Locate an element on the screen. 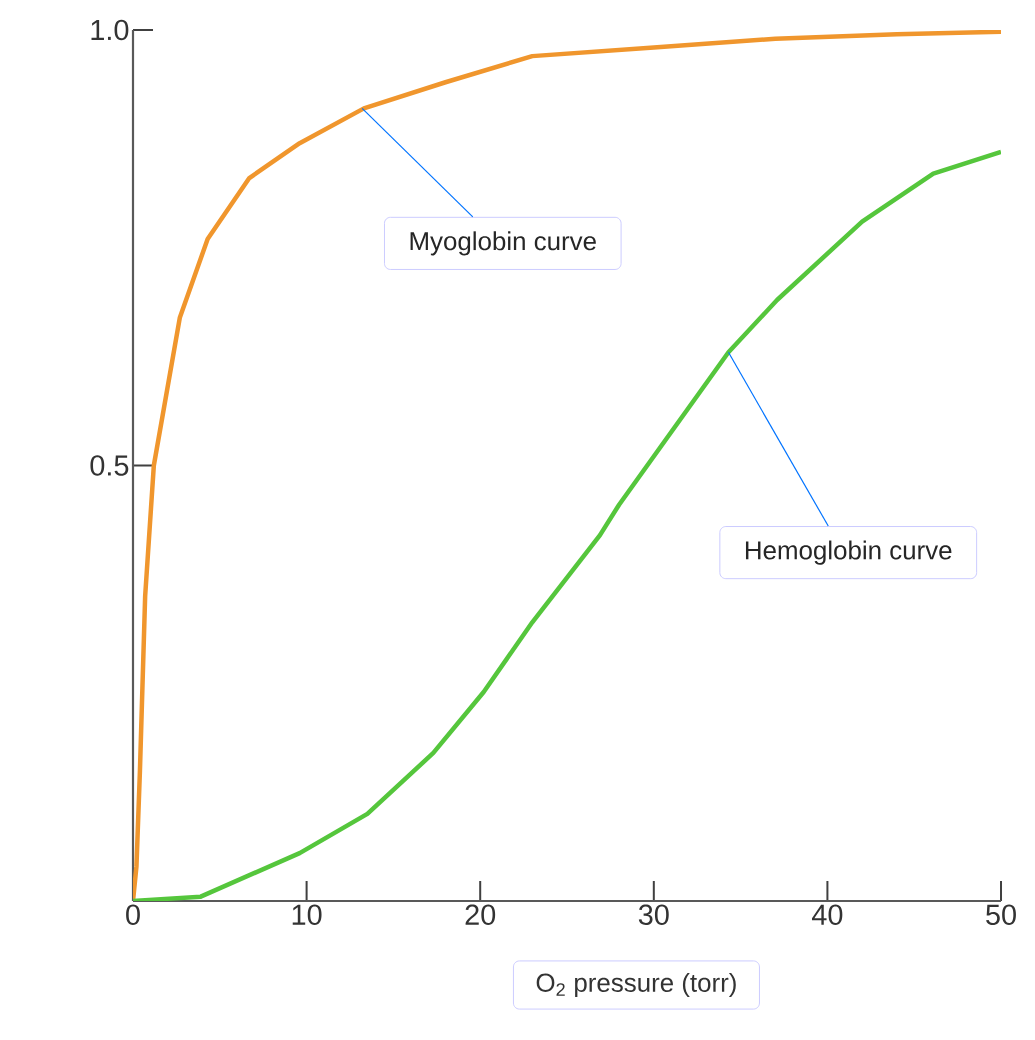 The height and width of the screenshot is (1040, 1035). x-tick-label: 20 is located at coordinates (480, 914).